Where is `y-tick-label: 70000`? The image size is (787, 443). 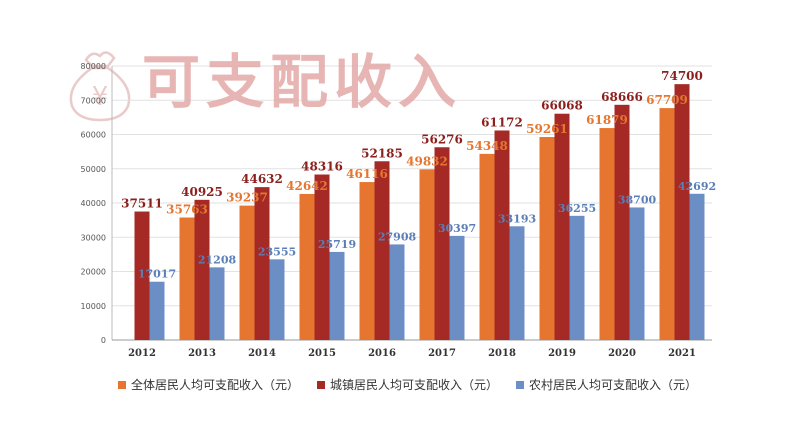
y-tick-label: 70000 is located at coordinates (93, 100).